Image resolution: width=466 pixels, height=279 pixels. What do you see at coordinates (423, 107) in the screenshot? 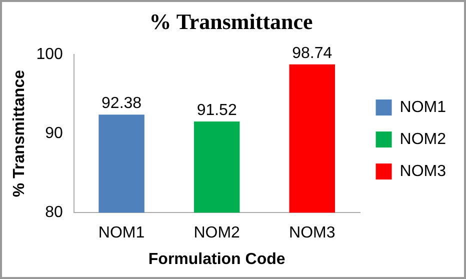
I see `legend-label: NOM1` at bounding box center [423, 107].